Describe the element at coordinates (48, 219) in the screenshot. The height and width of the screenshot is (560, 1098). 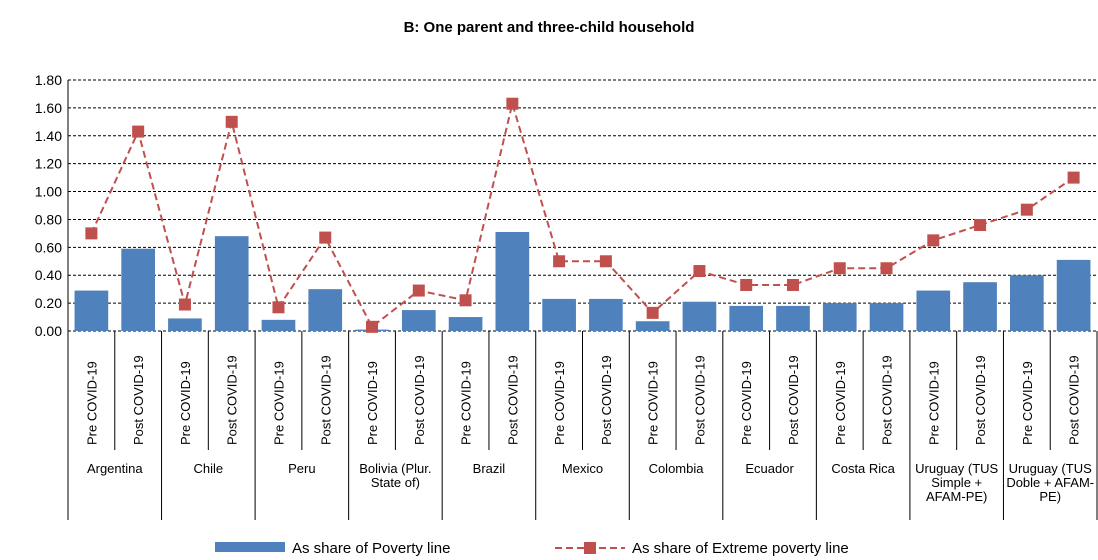
I see `y-tick-label: 0.80` at that location.